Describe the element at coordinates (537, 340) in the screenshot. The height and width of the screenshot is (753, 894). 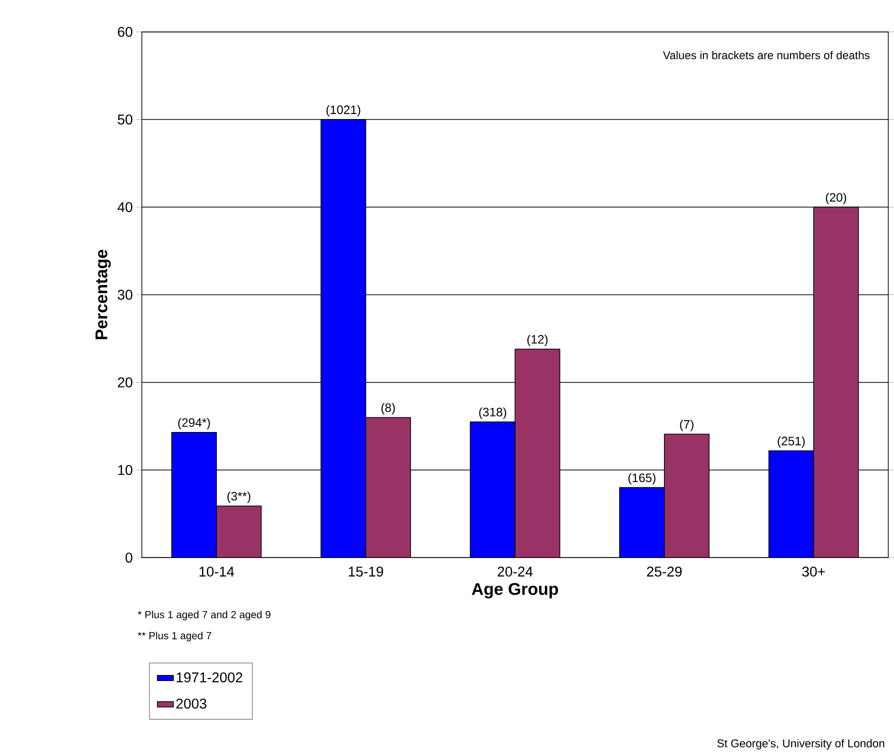
I see `annotation: (12)` at that location.